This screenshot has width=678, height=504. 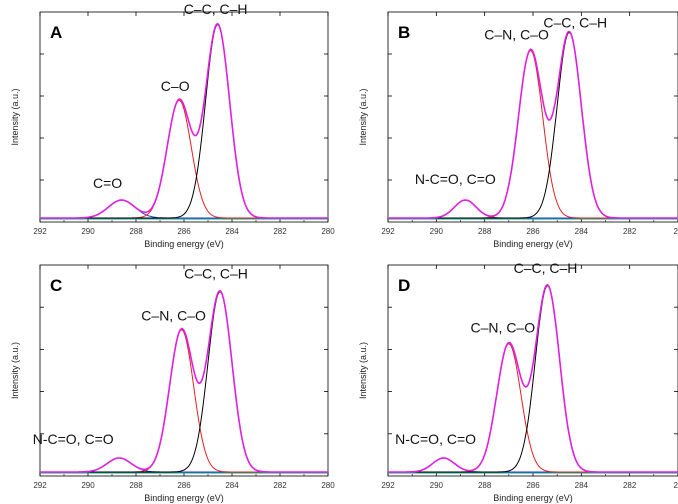 What do you see at coordinates (175, 86) in the screenshot?
I see `peak-label: C–O` at bounding box center [175, 86].